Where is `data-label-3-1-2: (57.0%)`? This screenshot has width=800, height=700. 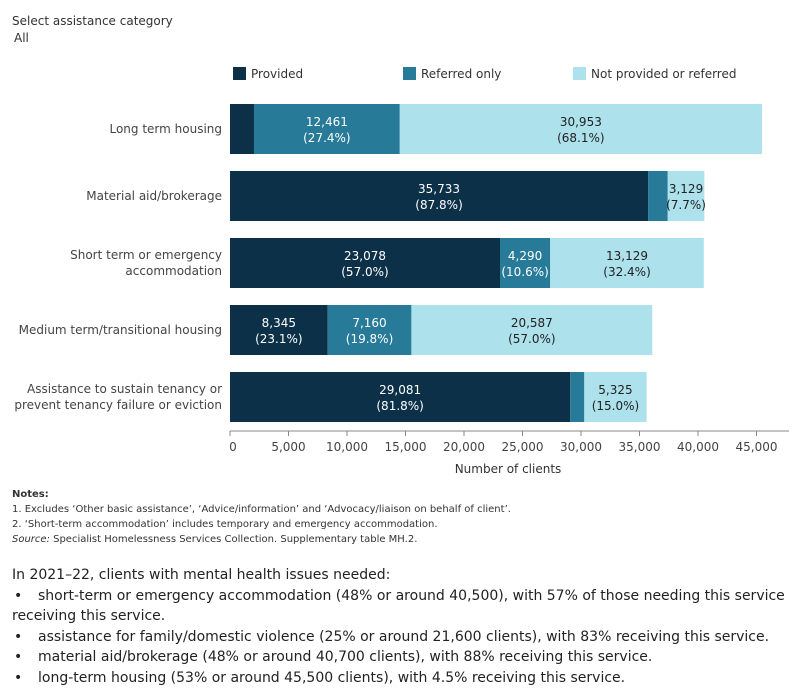
data-label-3-1-2: (57.0%) is located at coordinates (364, 272).